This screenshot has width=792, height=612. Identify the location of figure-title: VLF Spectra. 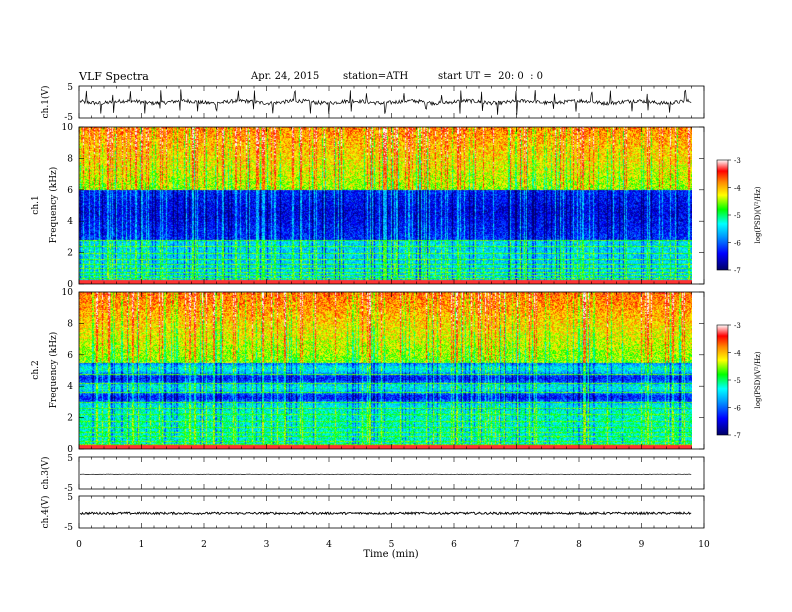
(114, 76).